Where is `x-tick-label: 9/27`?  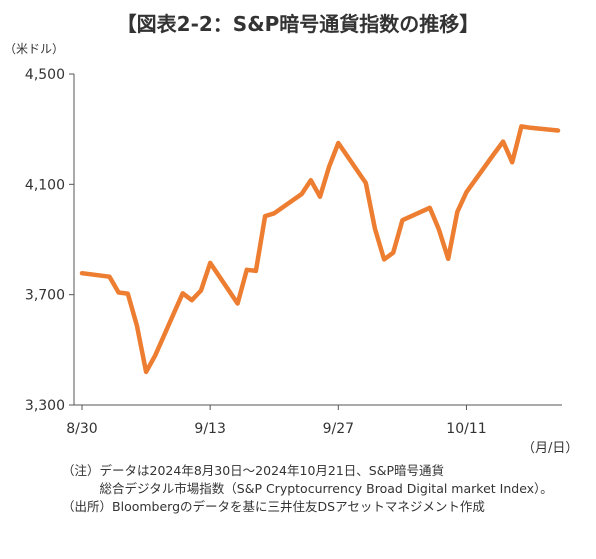 x-tick-label: 9/27 is located at coordinates (338, 429).